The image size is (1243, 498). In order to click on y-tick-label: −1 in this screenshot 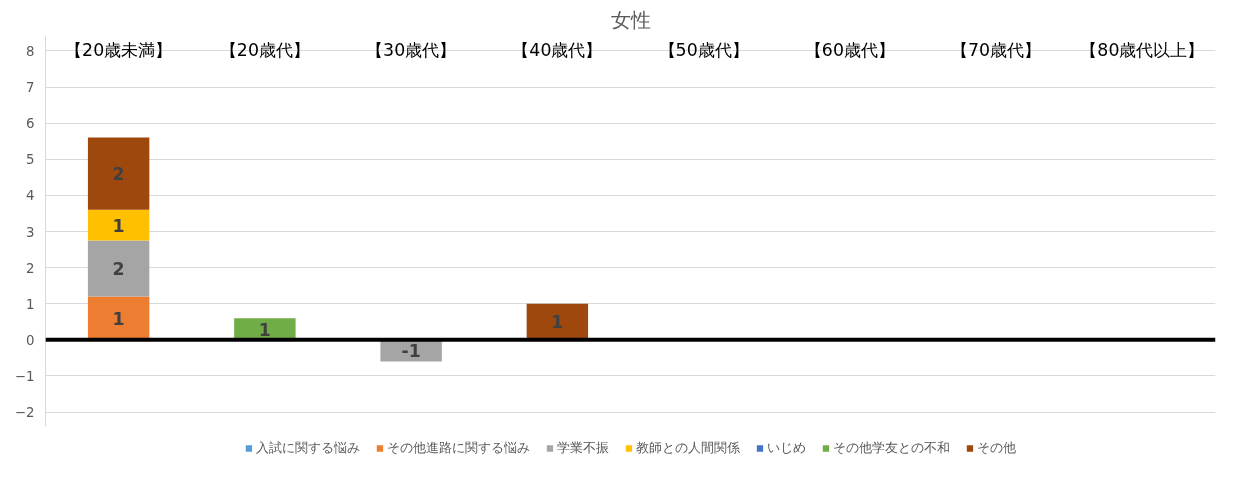, I will do `click(24, 376)`.